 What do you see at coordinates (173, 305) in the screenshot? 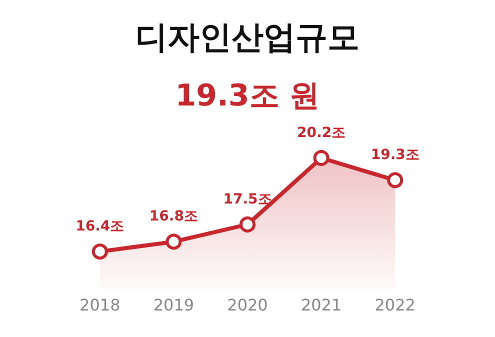
I see `x-tick-label: 2019` at bounding box center [173, 305].